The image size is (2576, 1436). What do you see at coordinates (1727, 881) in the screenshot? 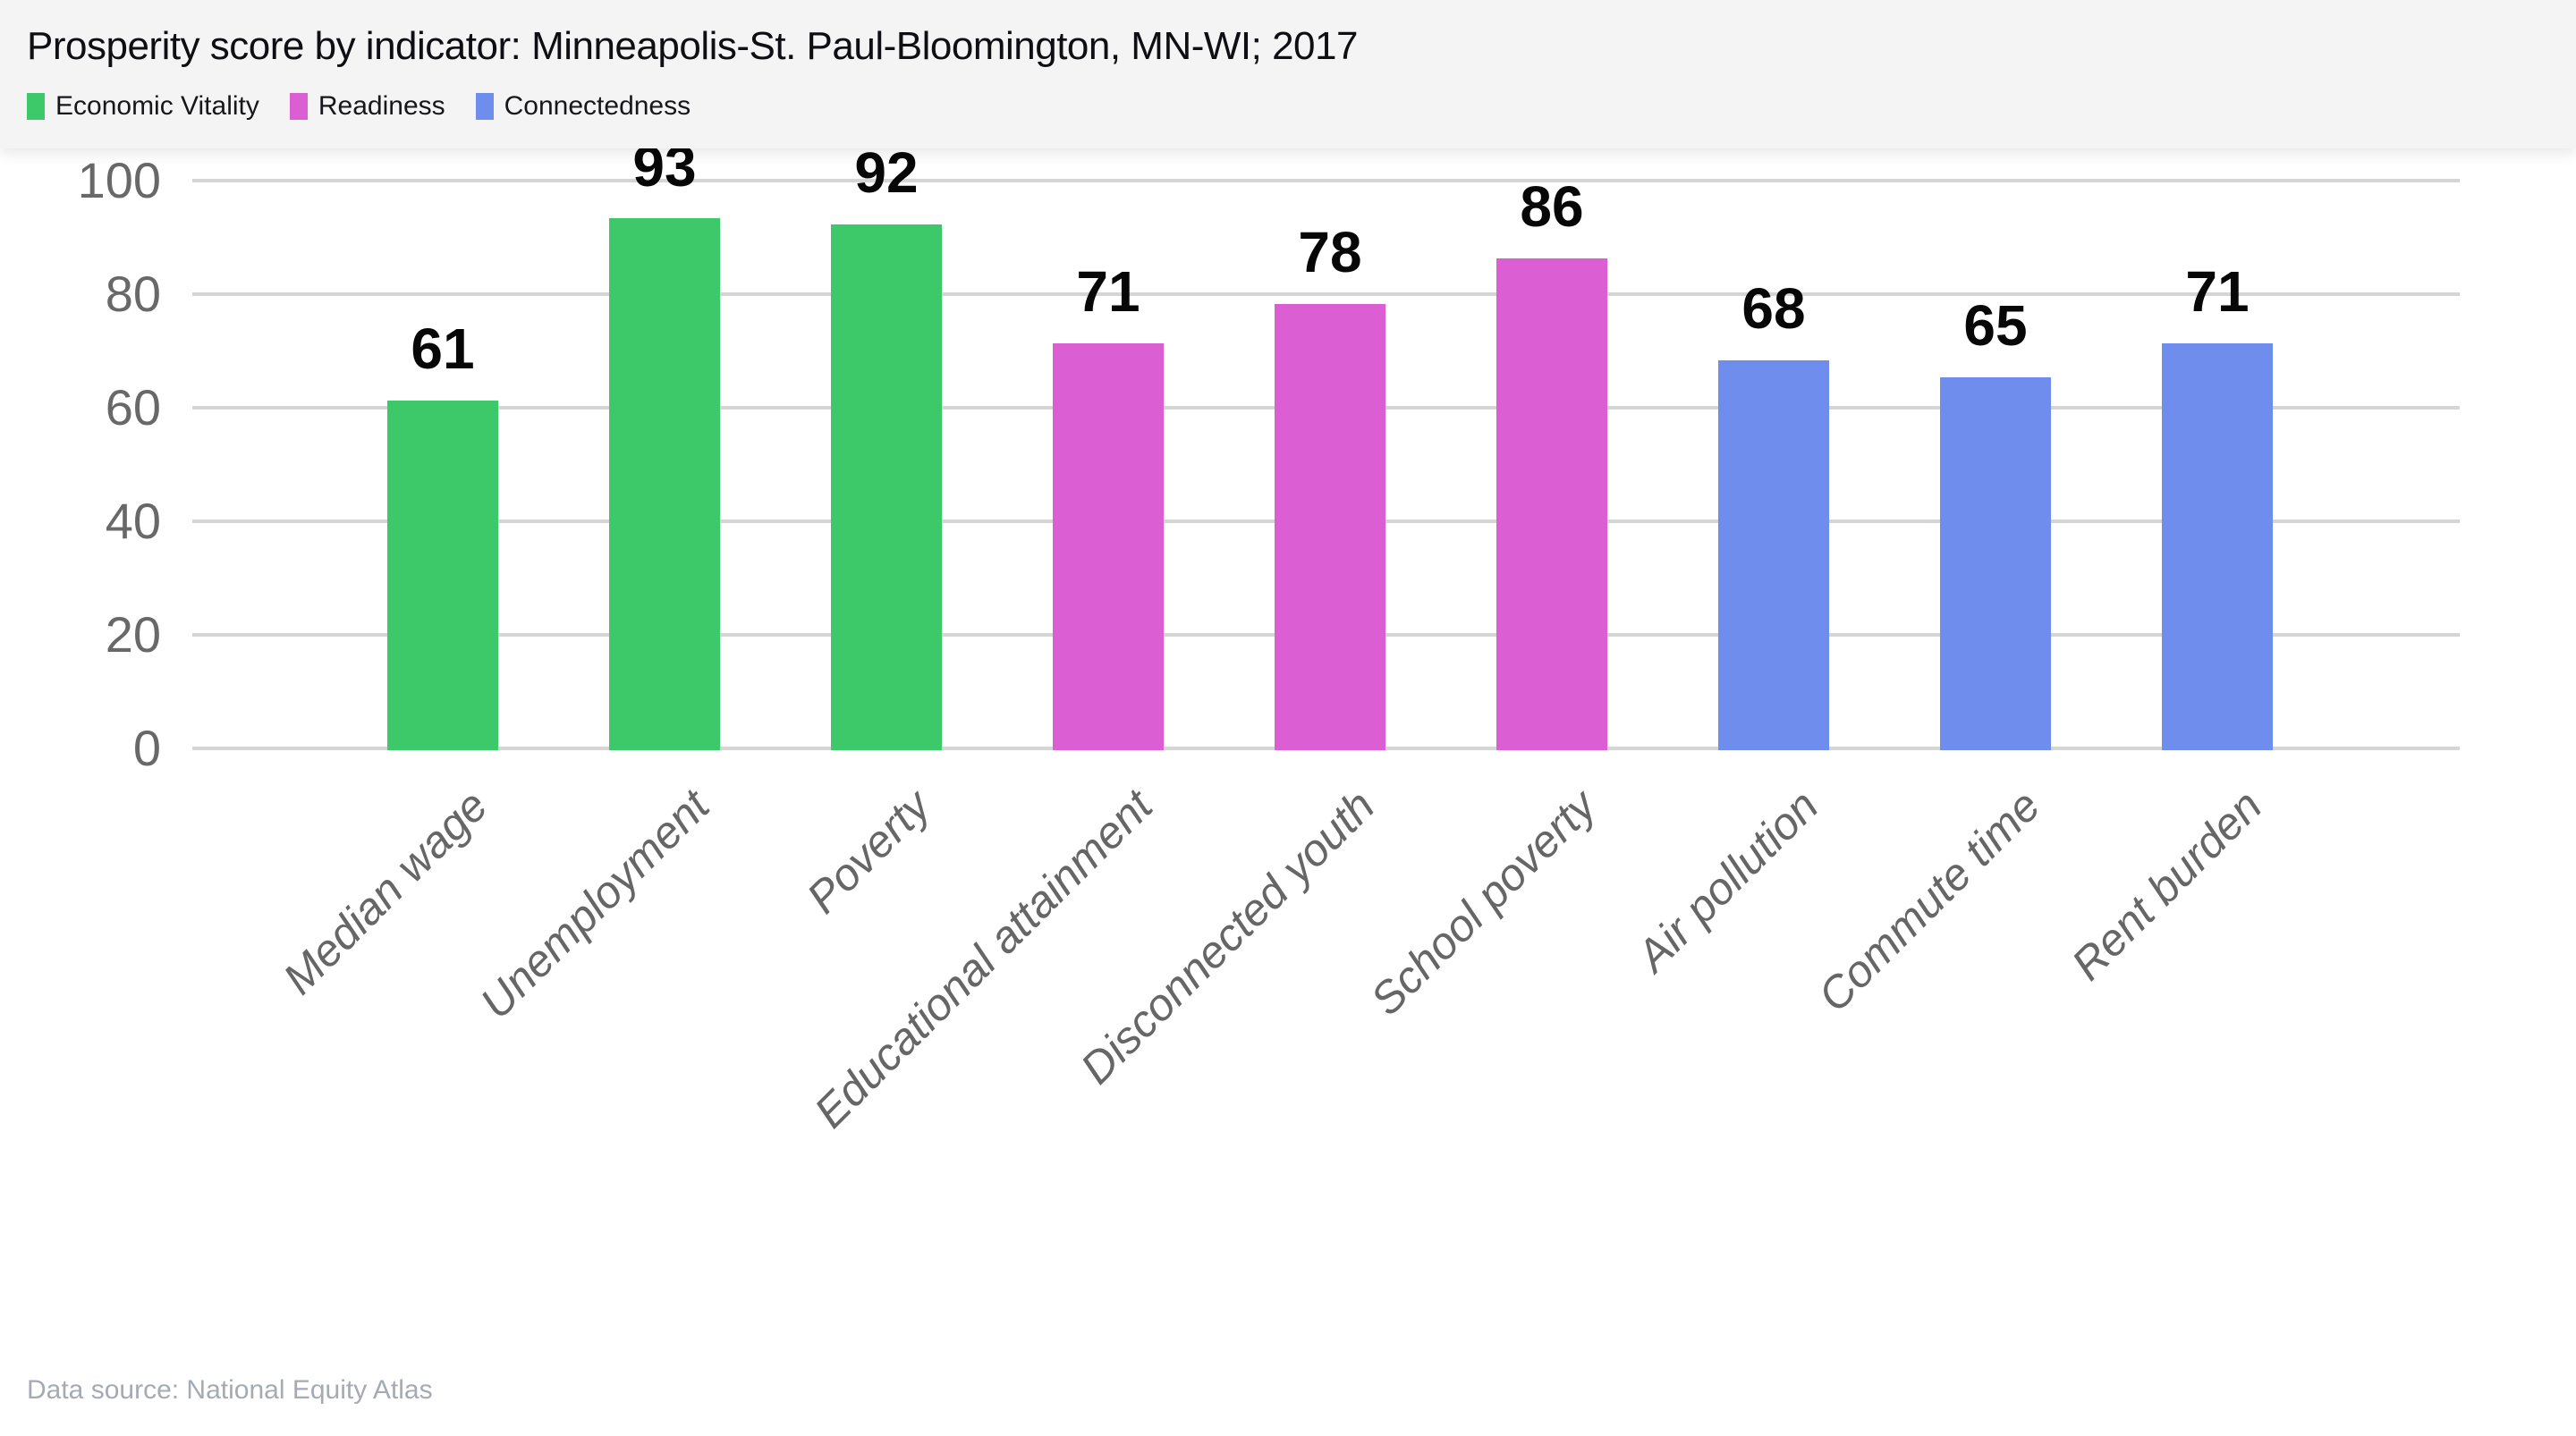
I see `x-axis-category-label: Air pollution` at bounding box center [1727, 881].